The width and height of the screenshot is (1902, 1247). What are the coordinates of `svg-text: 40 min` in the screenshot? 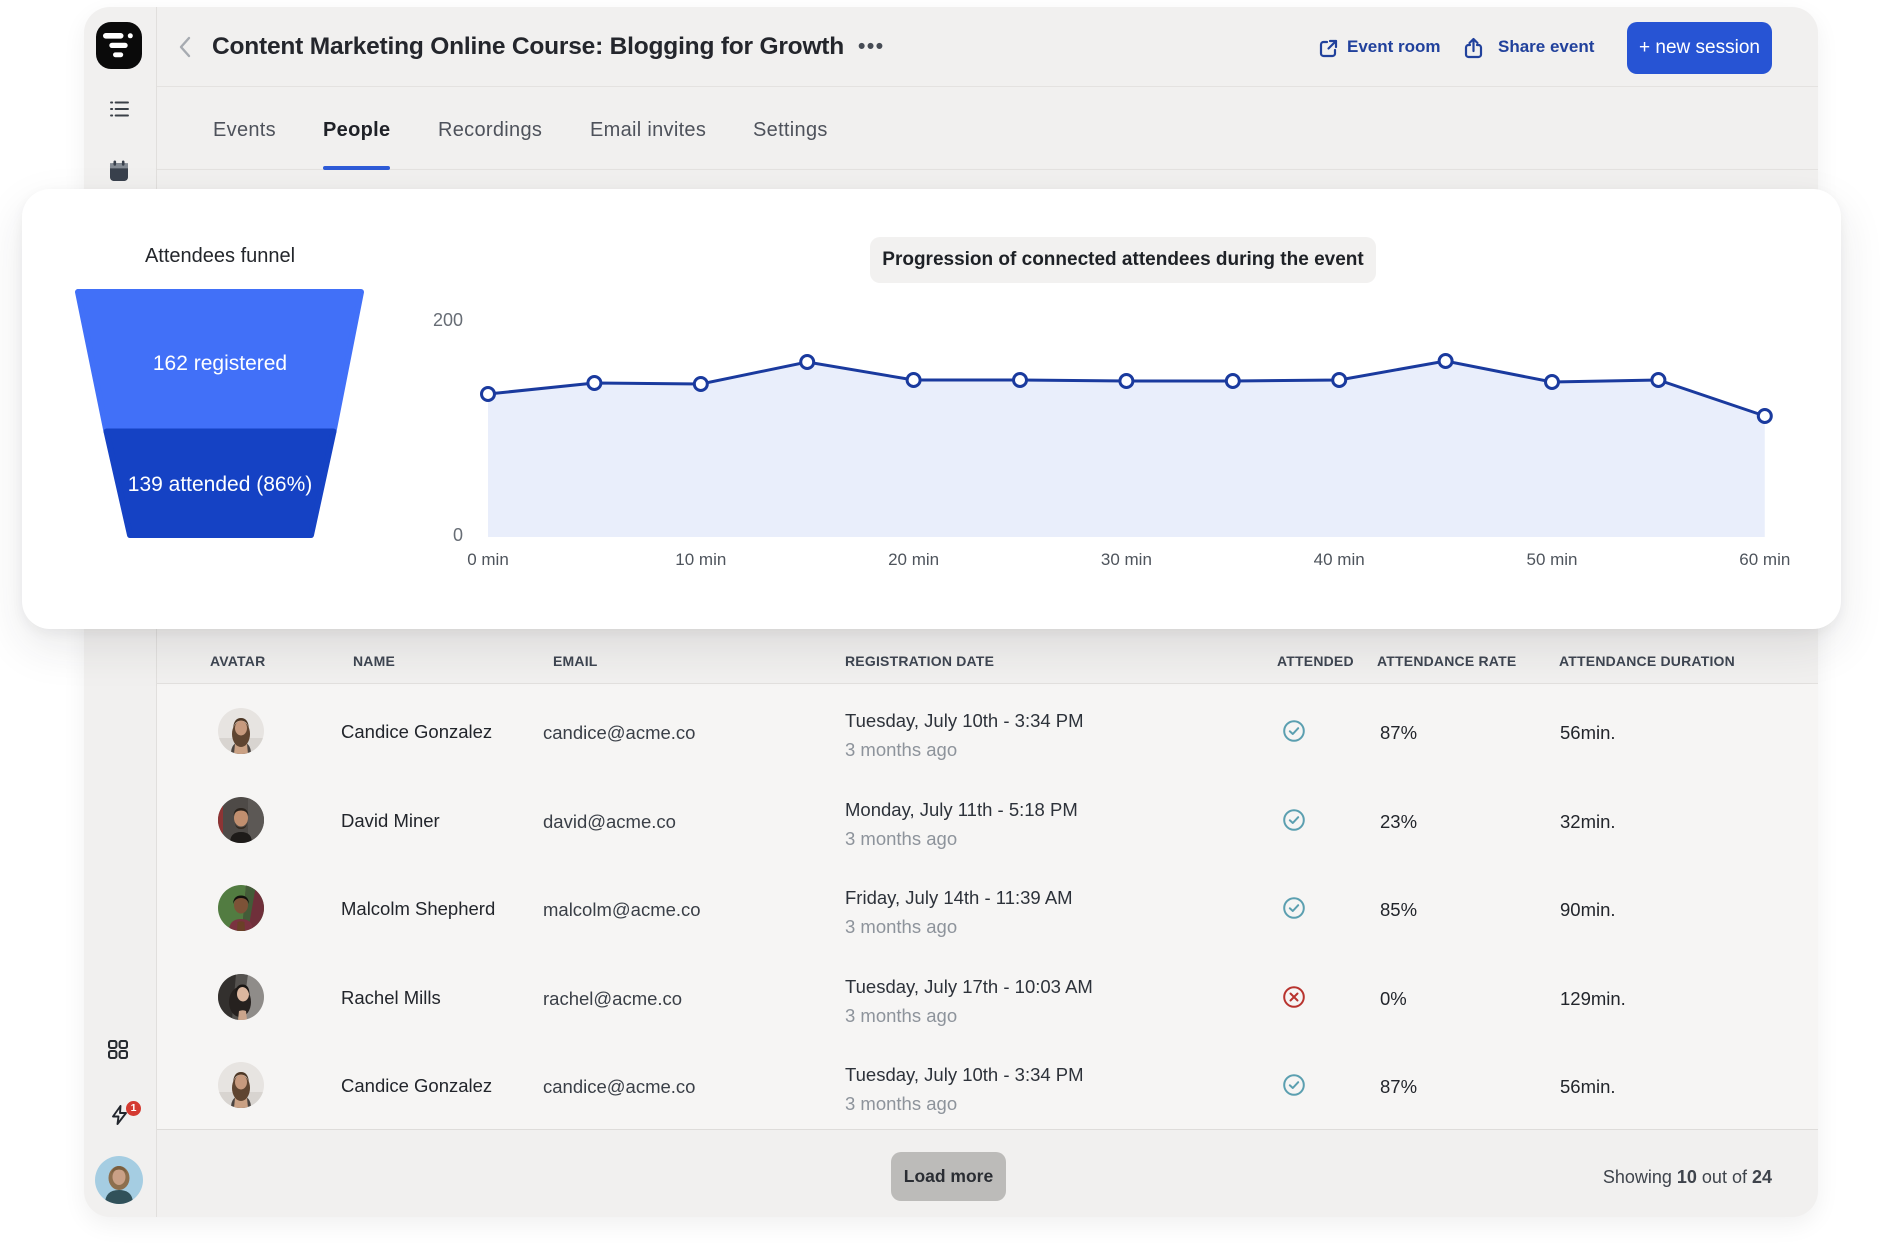 It's located at (1339, 559).